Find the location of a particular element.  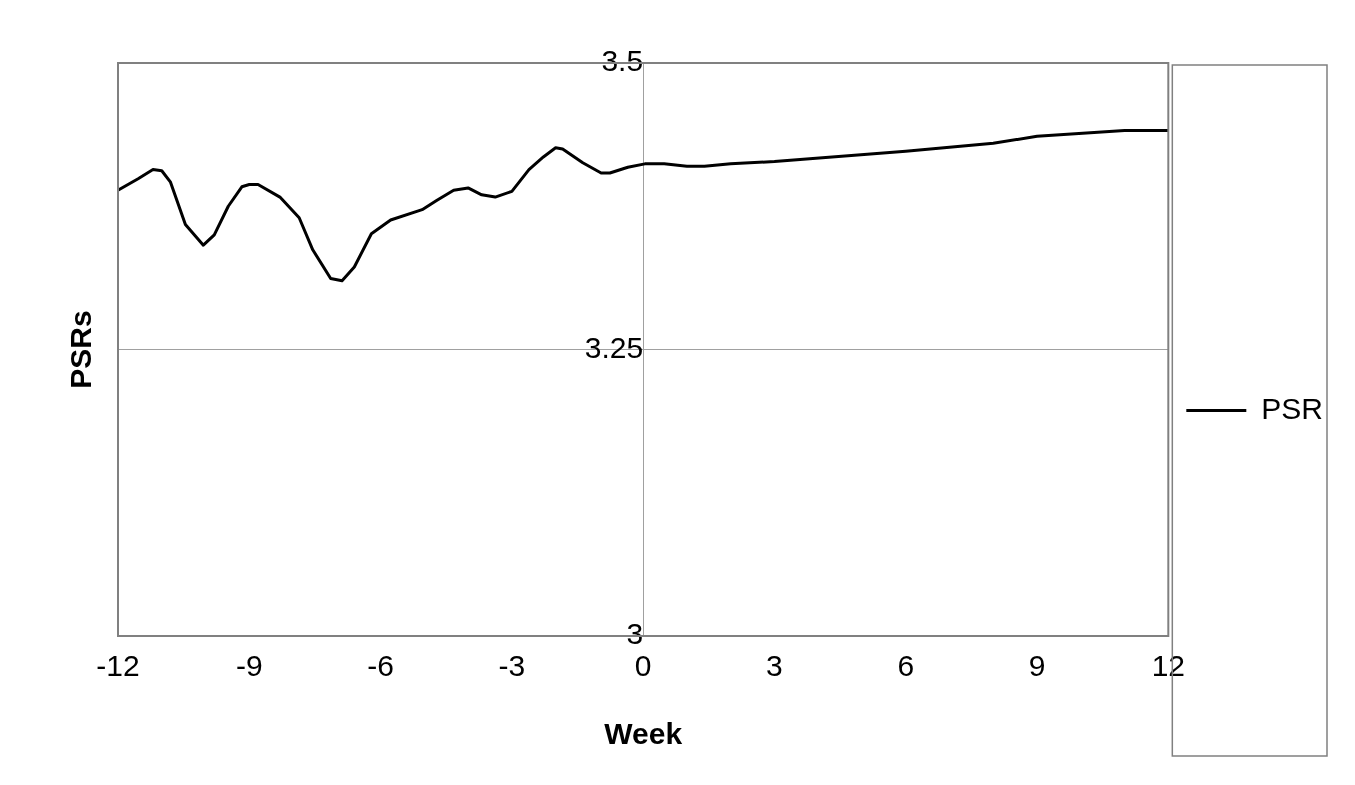

legend-label: PSR is located at coordinates (1292, 408).